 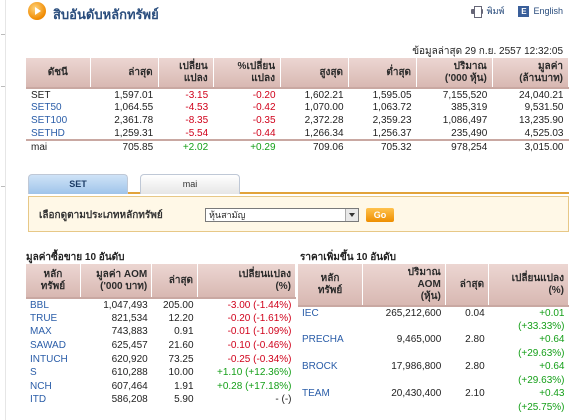 I want to click on gain-last: 2.10, so click(x=475, y=394).